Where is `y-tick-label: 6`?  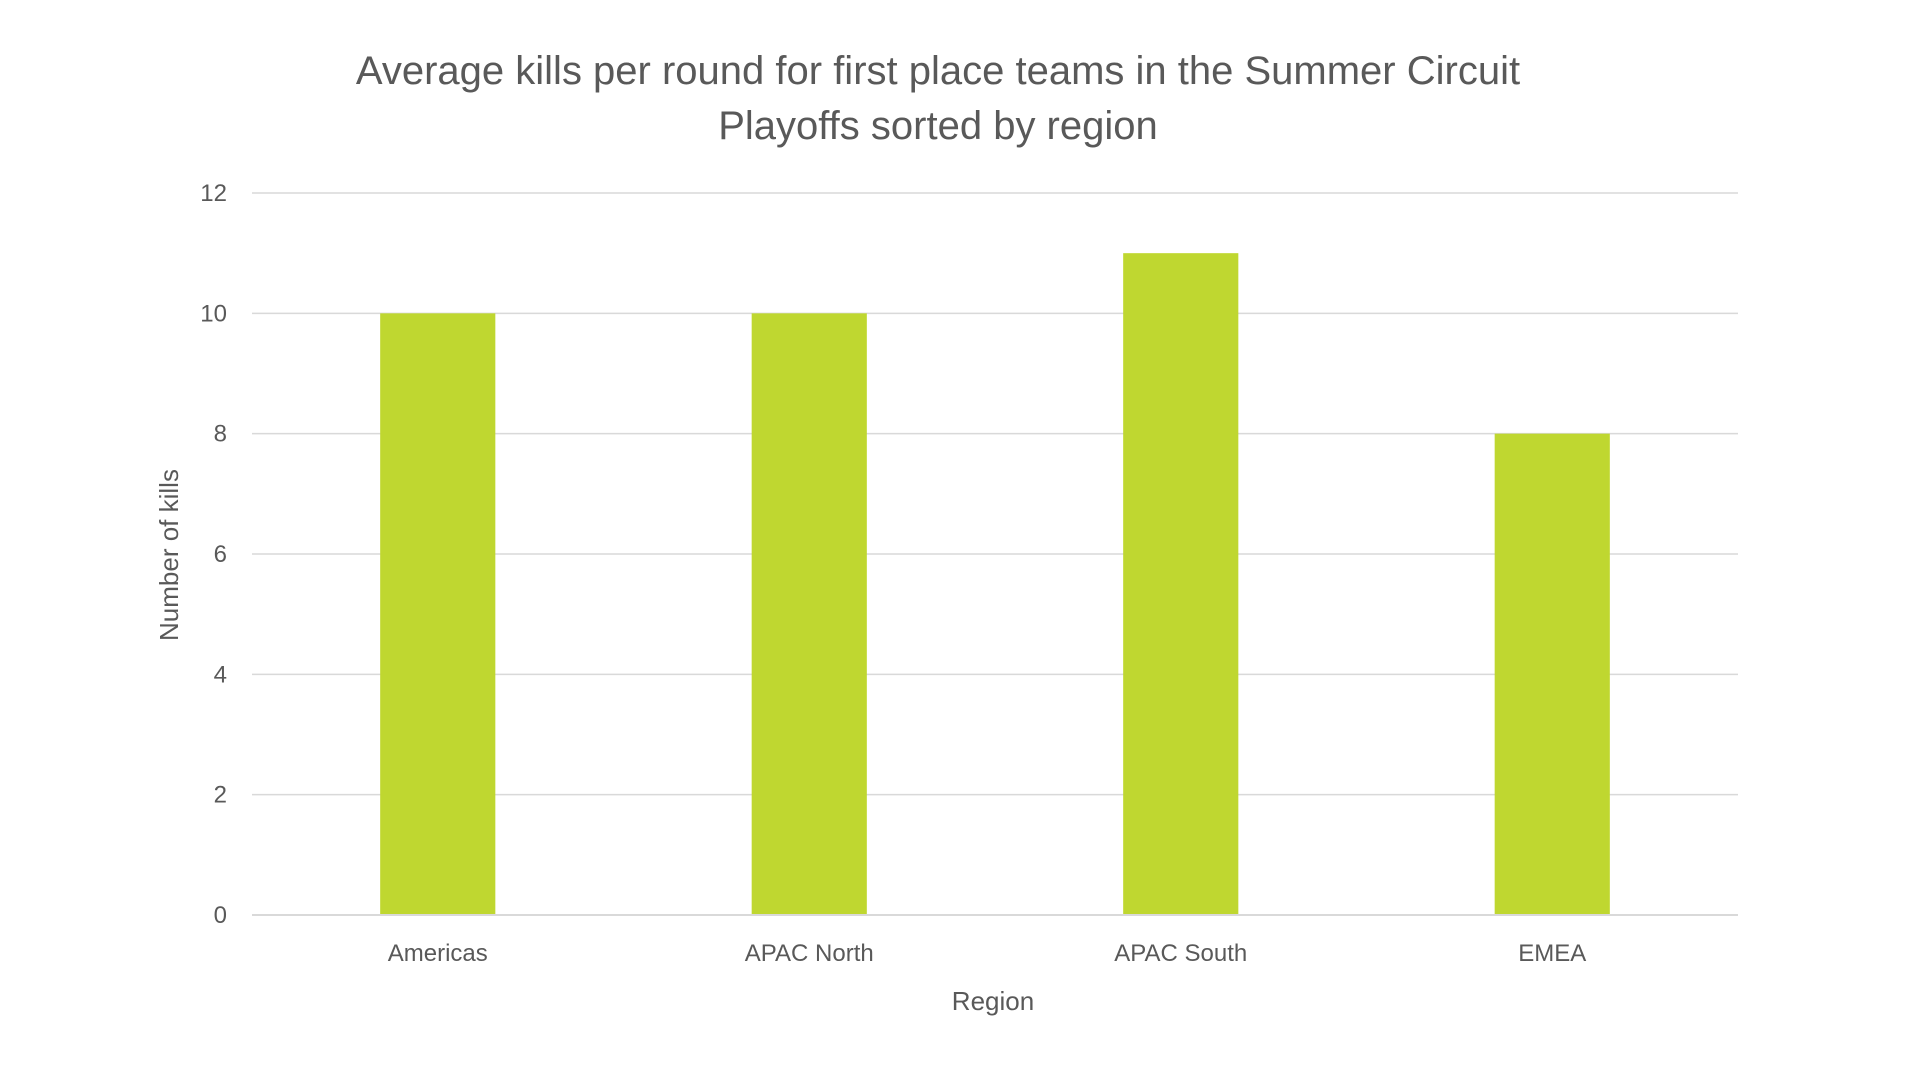 y-tick-label: 6 is located at coordinates (220, 554).